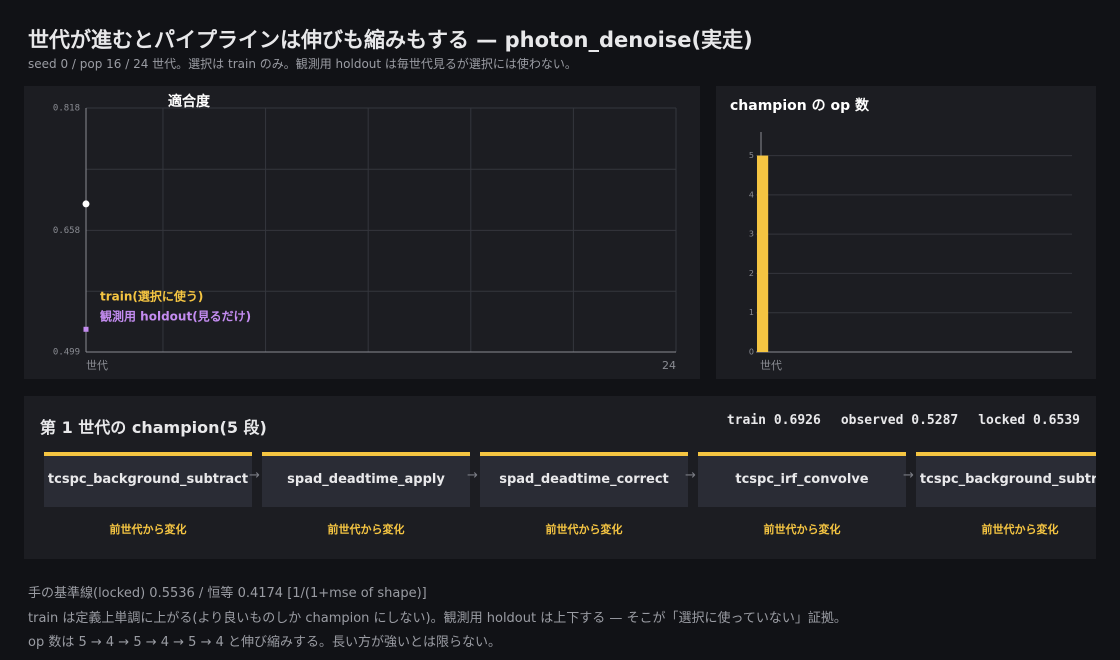  I want to click on y-tick-label: 0.658, so click(66, 231).